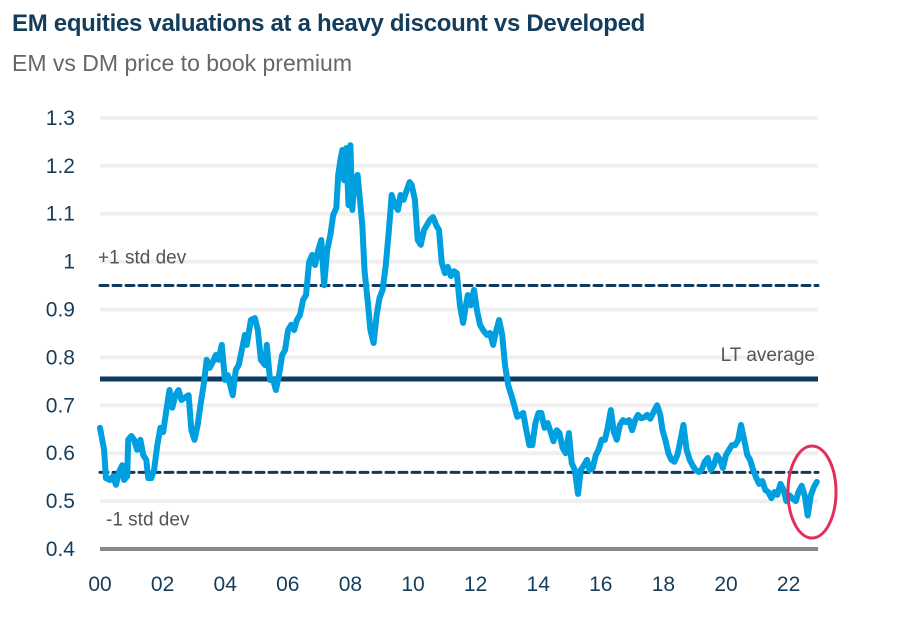 The image size is (915, 639). I want to click on highlight-layer, so click(812, 492).